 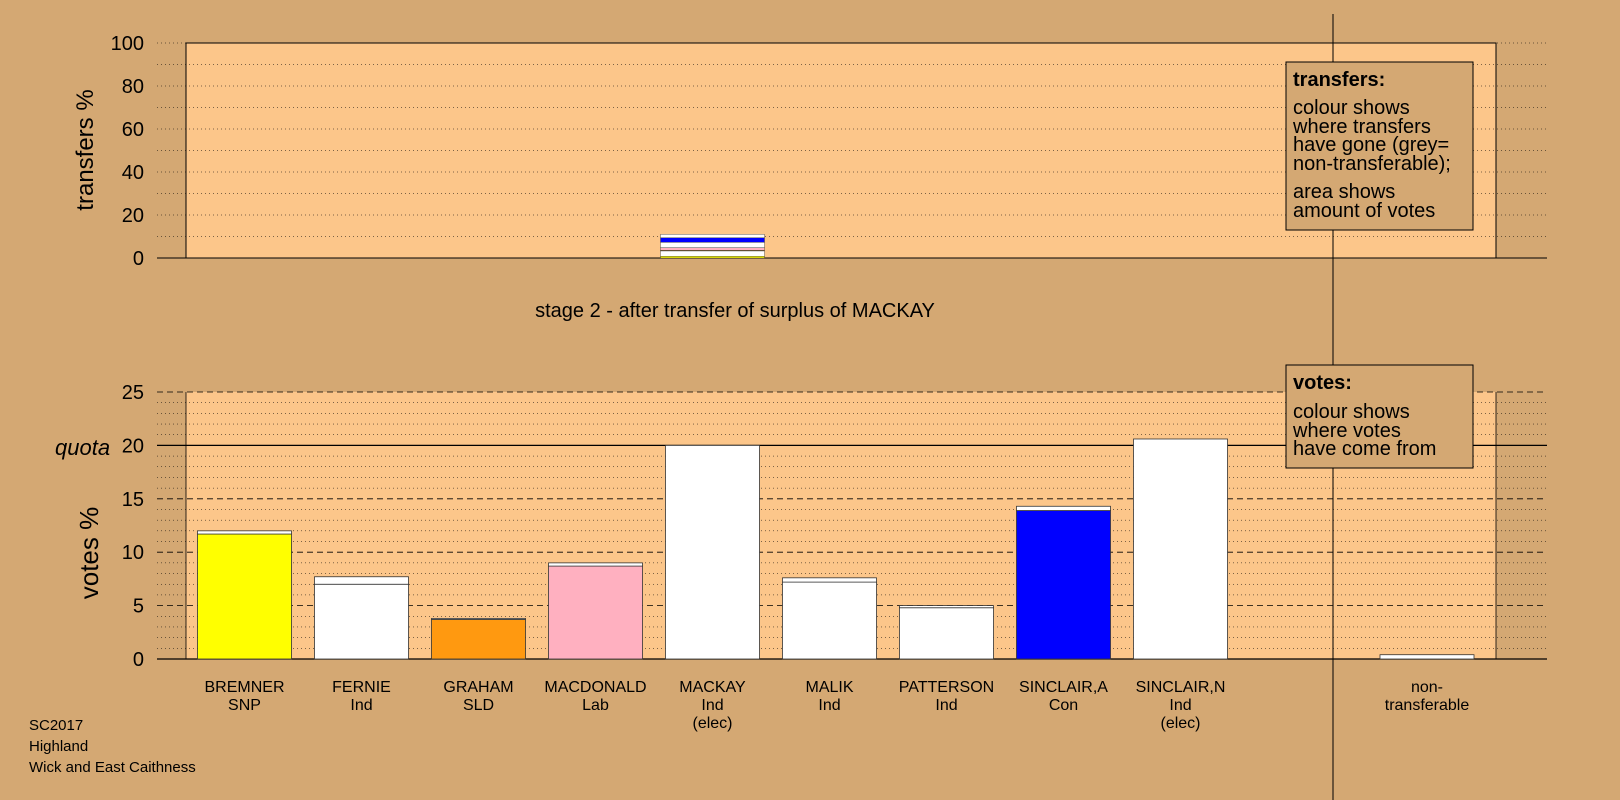 What do you see at coordinates (127, 44) in the screenshot?
I see `transfers-tick-label: 100` at bounding box center [127, 44].